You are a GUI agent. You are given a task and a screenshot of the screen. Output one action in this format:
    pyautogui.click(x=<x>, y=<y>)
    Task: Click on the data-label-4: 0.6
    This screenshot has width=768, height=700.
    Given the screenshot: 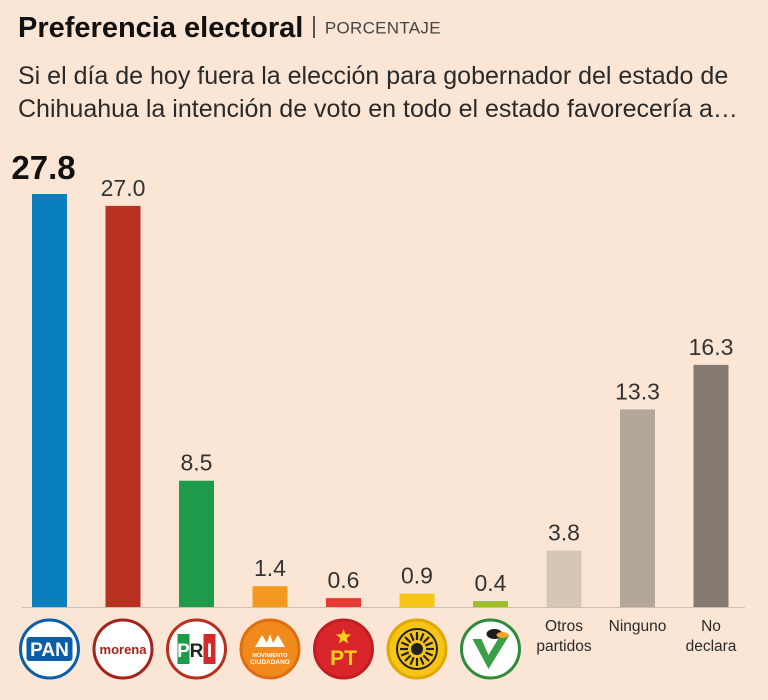 What is the action you would take?
    pyautogui.click(x=344, y=580)
    